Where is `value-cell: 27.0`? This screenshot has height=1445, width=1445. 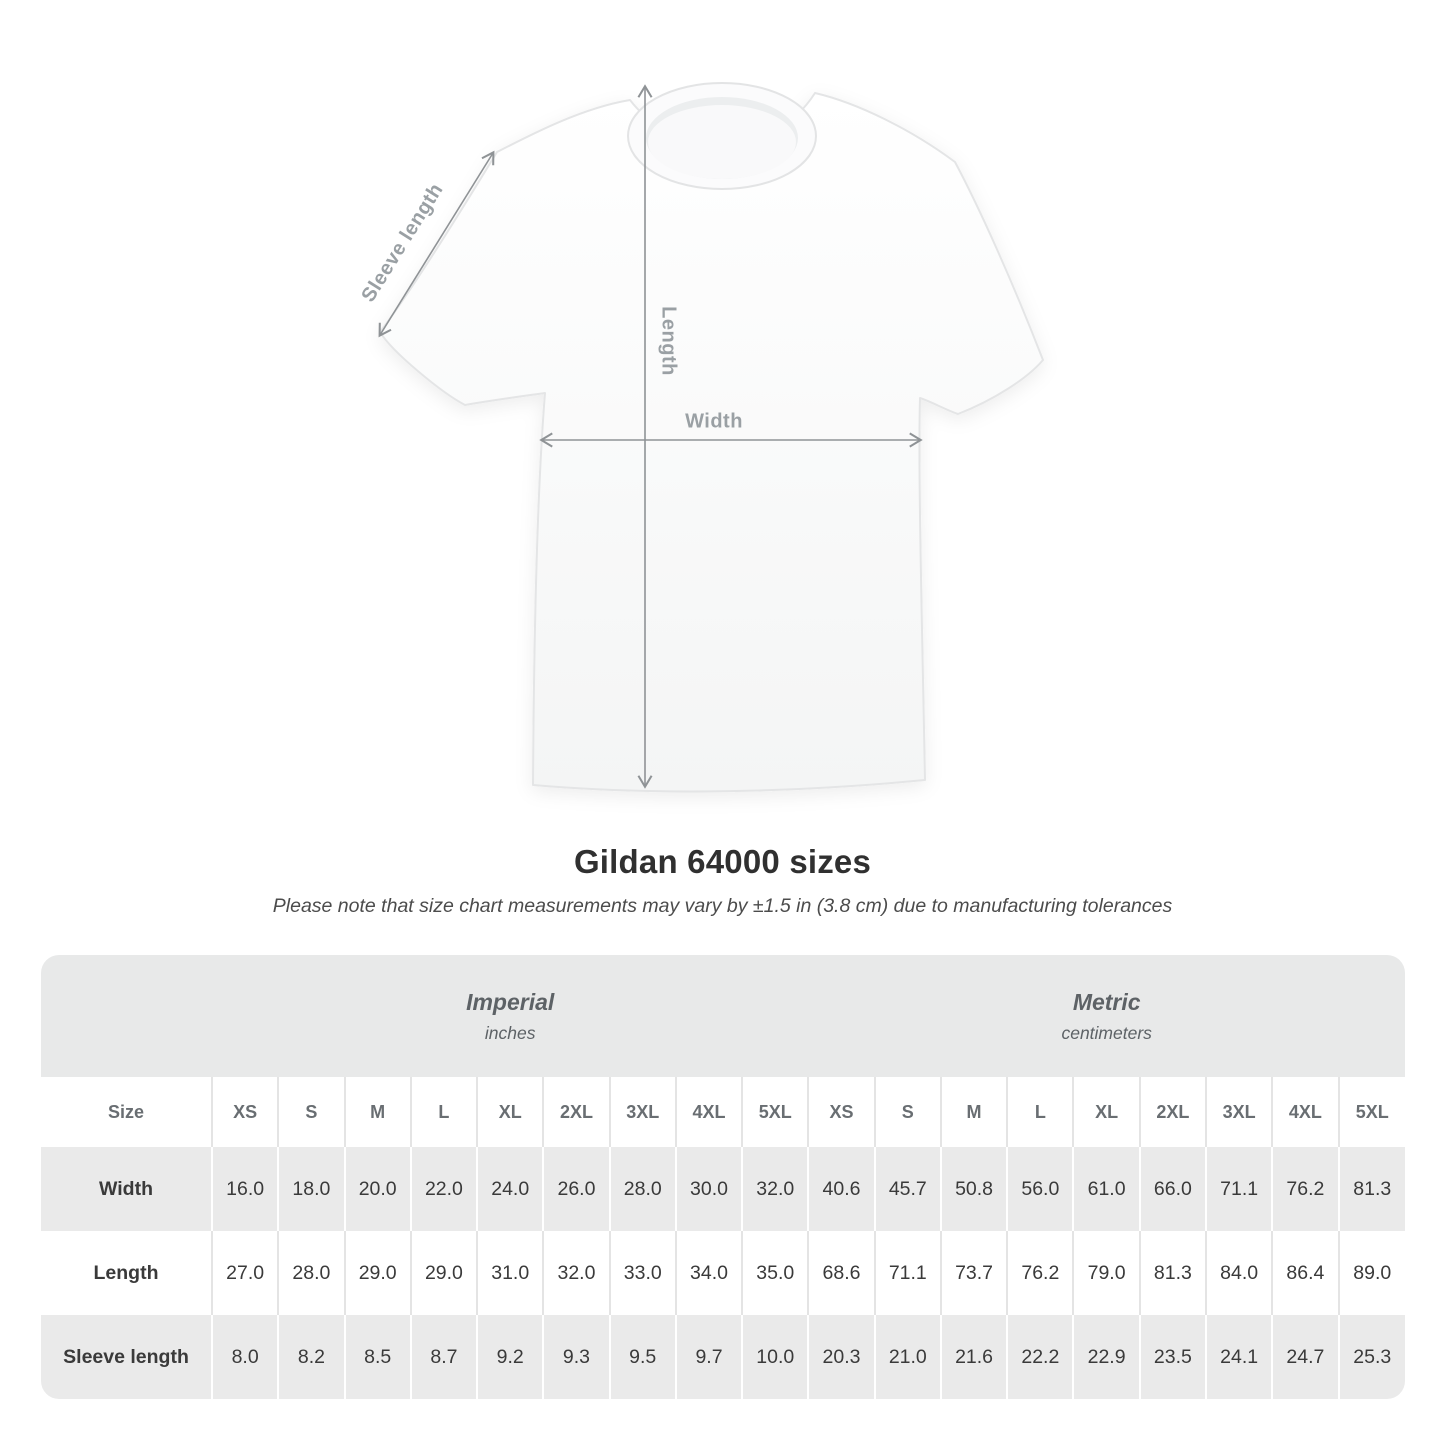
value-cell: 27.0 is located at coordinates (244, 1273).